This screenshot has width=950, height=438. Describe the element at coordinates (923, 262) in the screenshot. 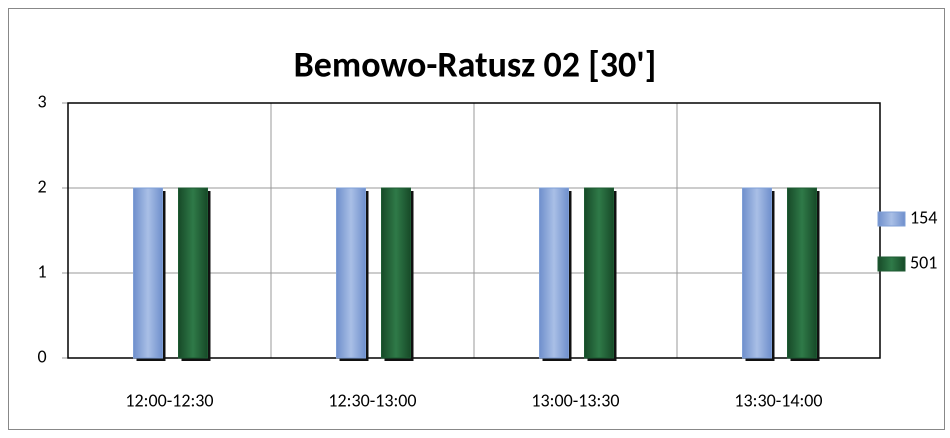

I see `legend-label: 501` at that location.